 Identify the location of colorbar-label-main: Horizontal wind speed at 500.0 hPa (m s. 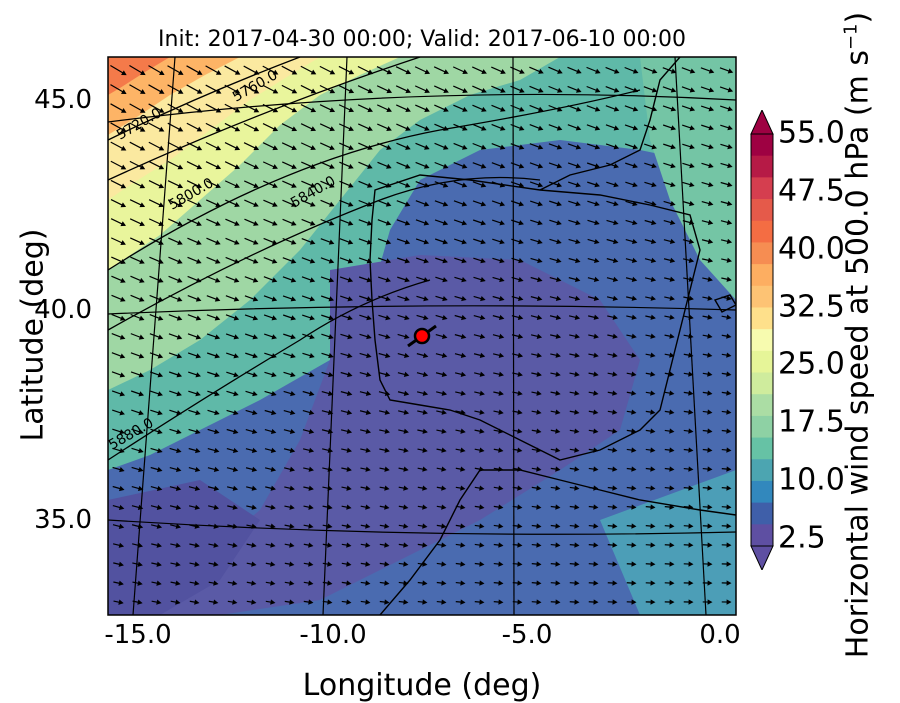
(858, 354).